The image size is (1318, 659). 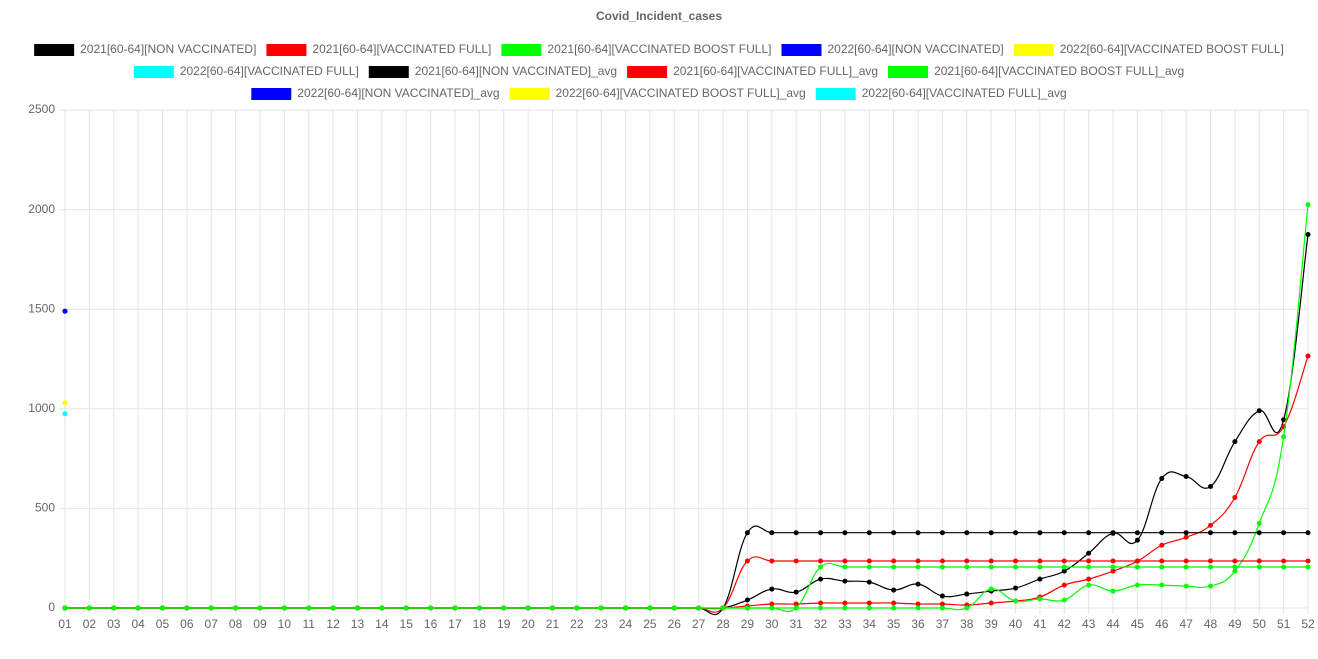 What do you see at coordinates (1211, 624) in the screenshot?
I see `x-tick-label: 48` at bounding box center [1211, 624].